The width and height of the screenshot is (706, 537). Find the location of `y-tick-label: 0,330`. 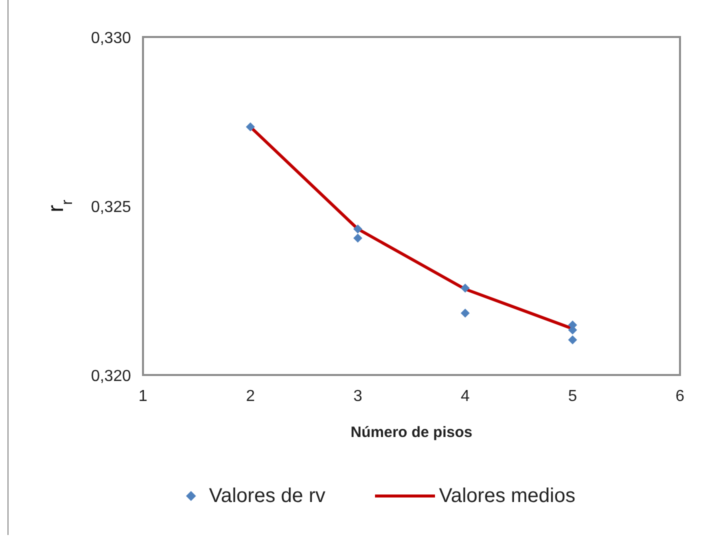

y-tick-label: 0,330 is located at coordinates (111, 38).